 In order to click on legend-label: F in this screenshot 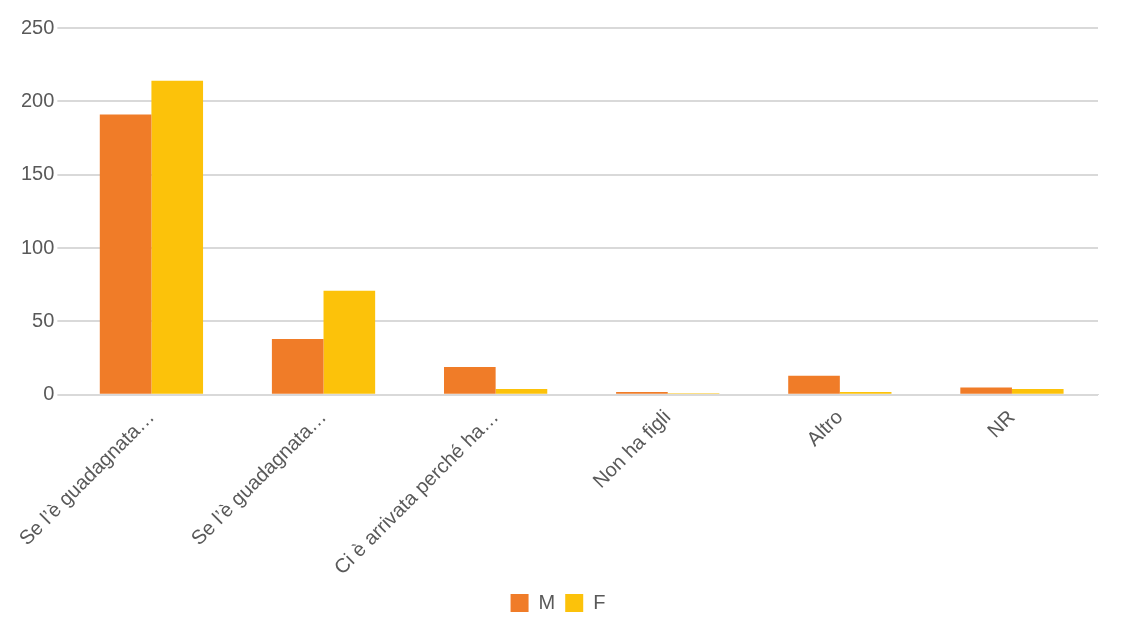, I will do `click(599, 601)`.